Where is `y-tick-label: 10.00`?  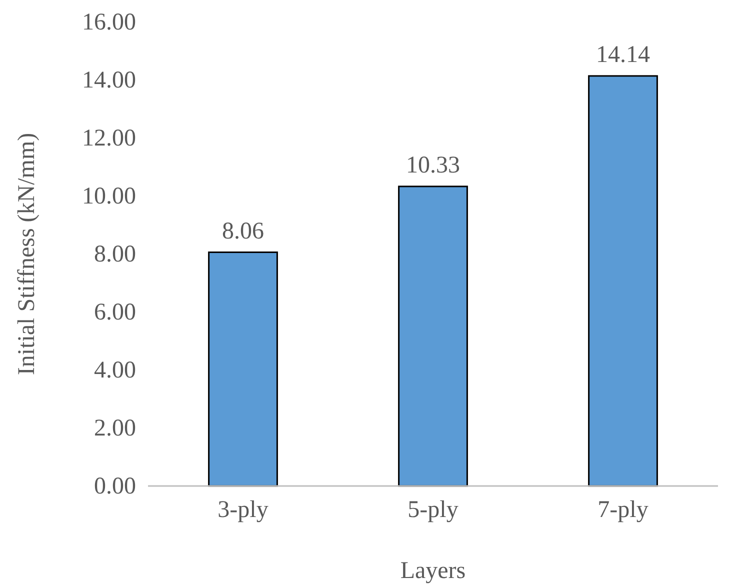
y-tick-label: 10.00 is located at coordinates (109, 197).